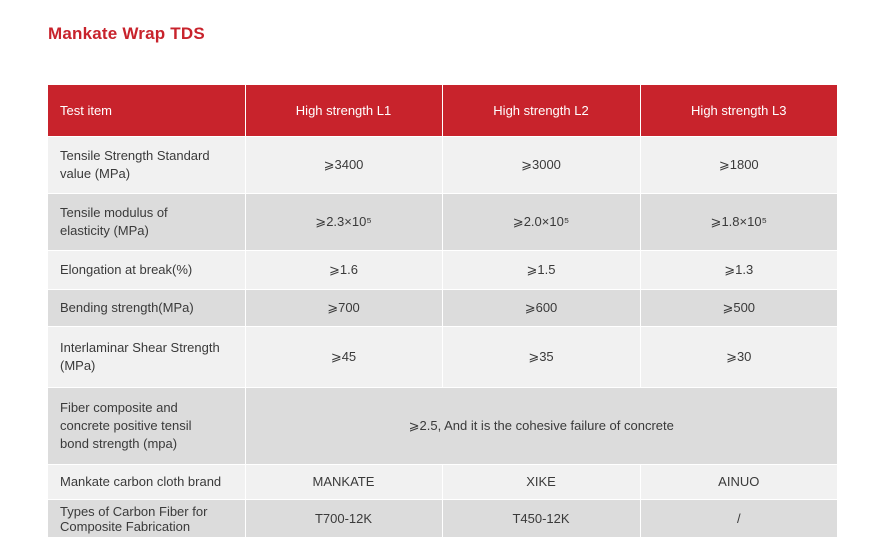  Describe the element at coordinates (344, 357) in the screenshot. I see `cell-l1: ⩾45` at that location.